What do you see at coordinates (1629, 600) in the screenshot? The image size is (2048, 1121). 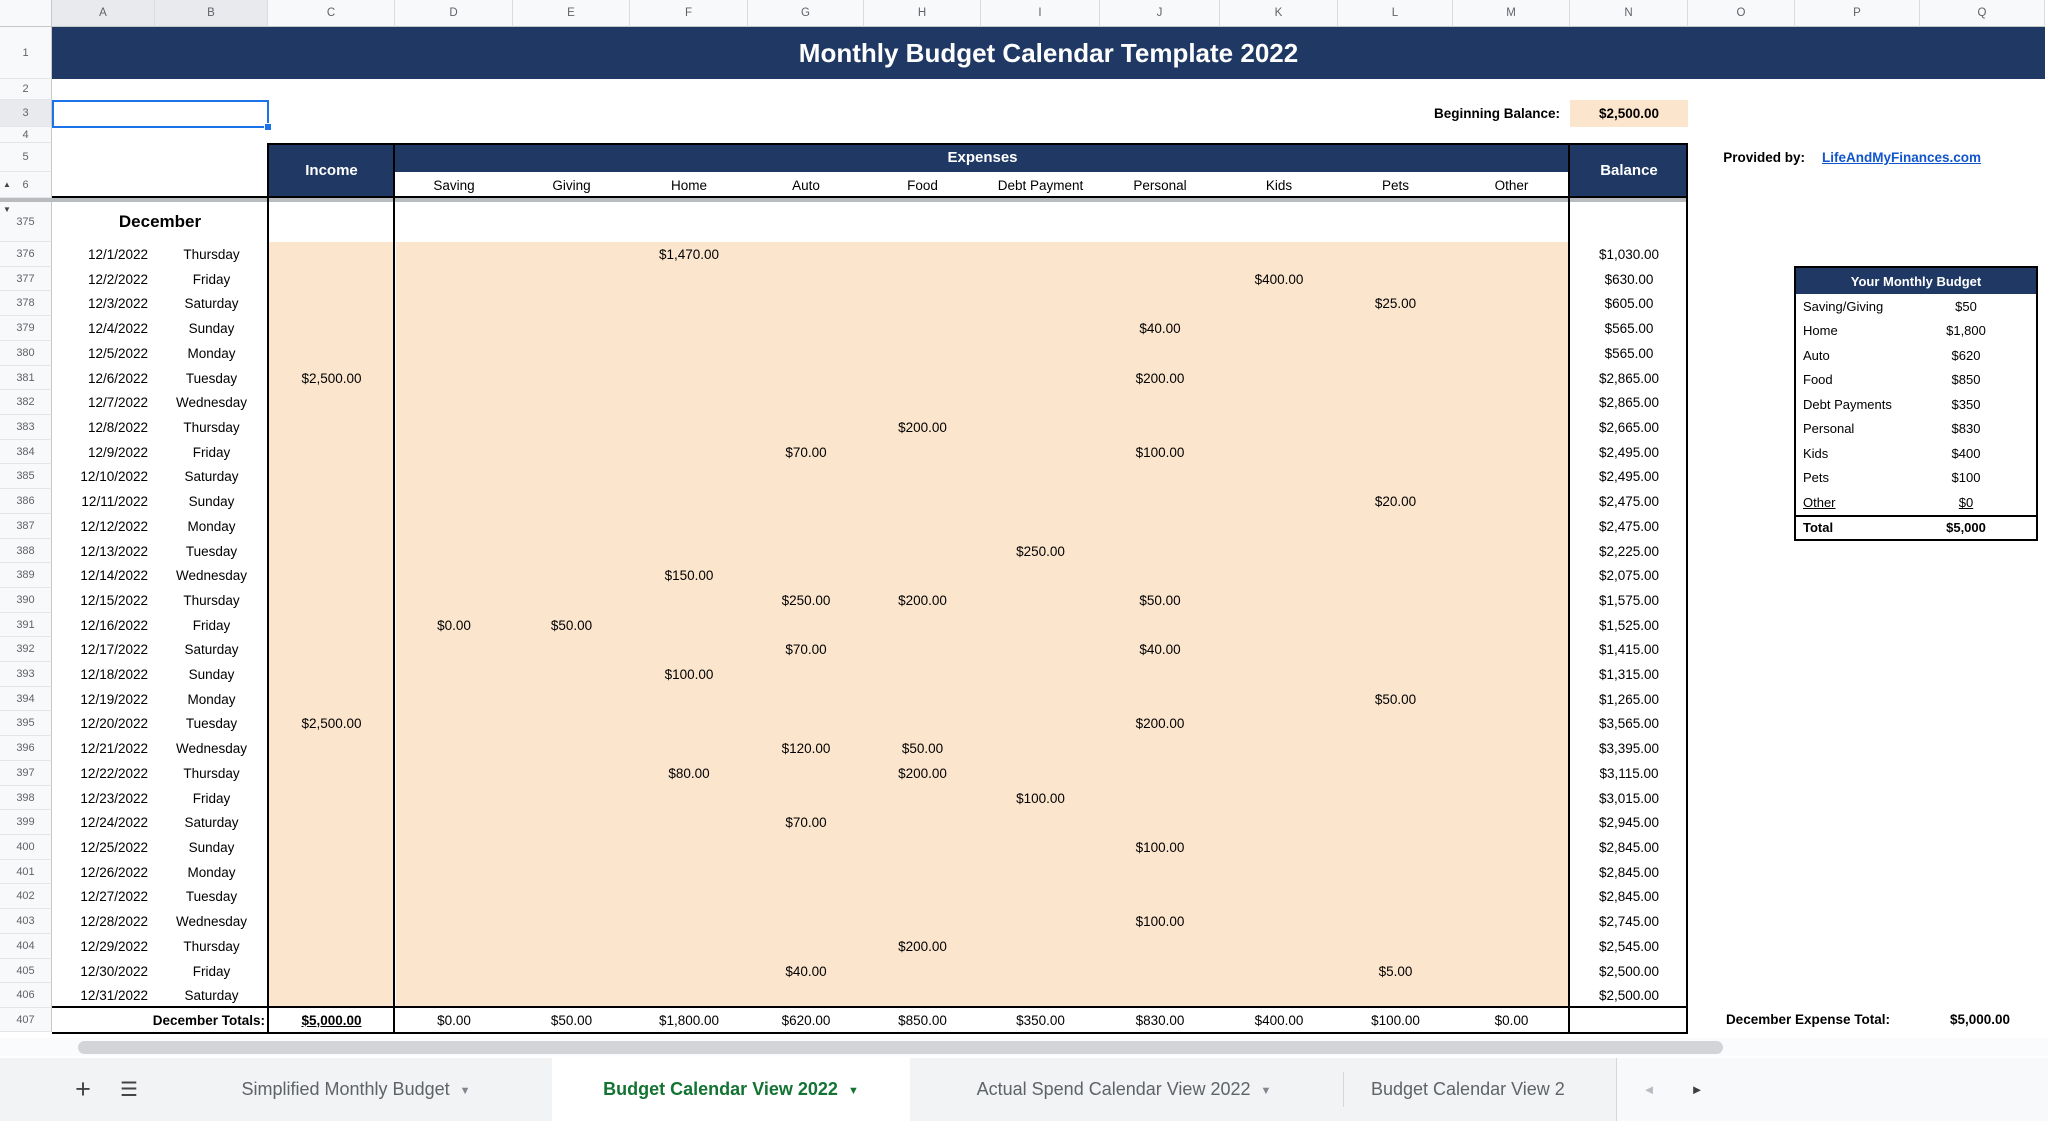 I see `cell: $1,575.00` at bounding box center [1629, 600].